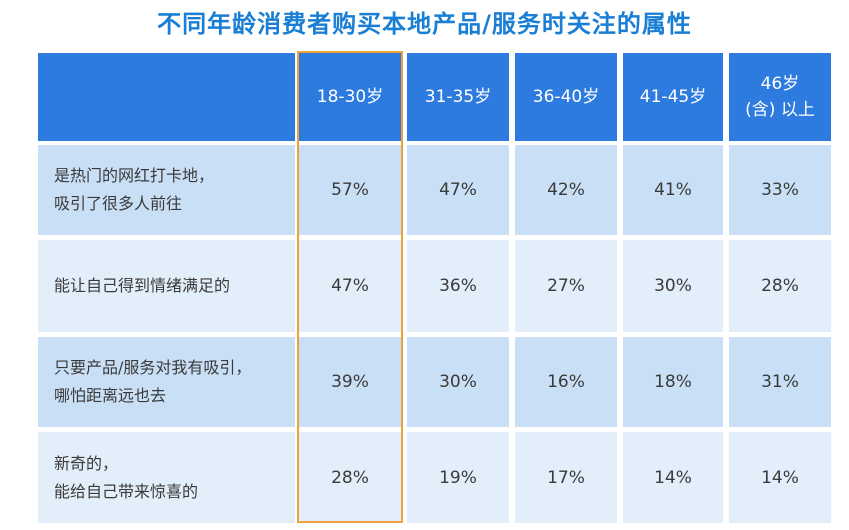  I want to click on column-header-label: (含) 以上, so click(780, 110).